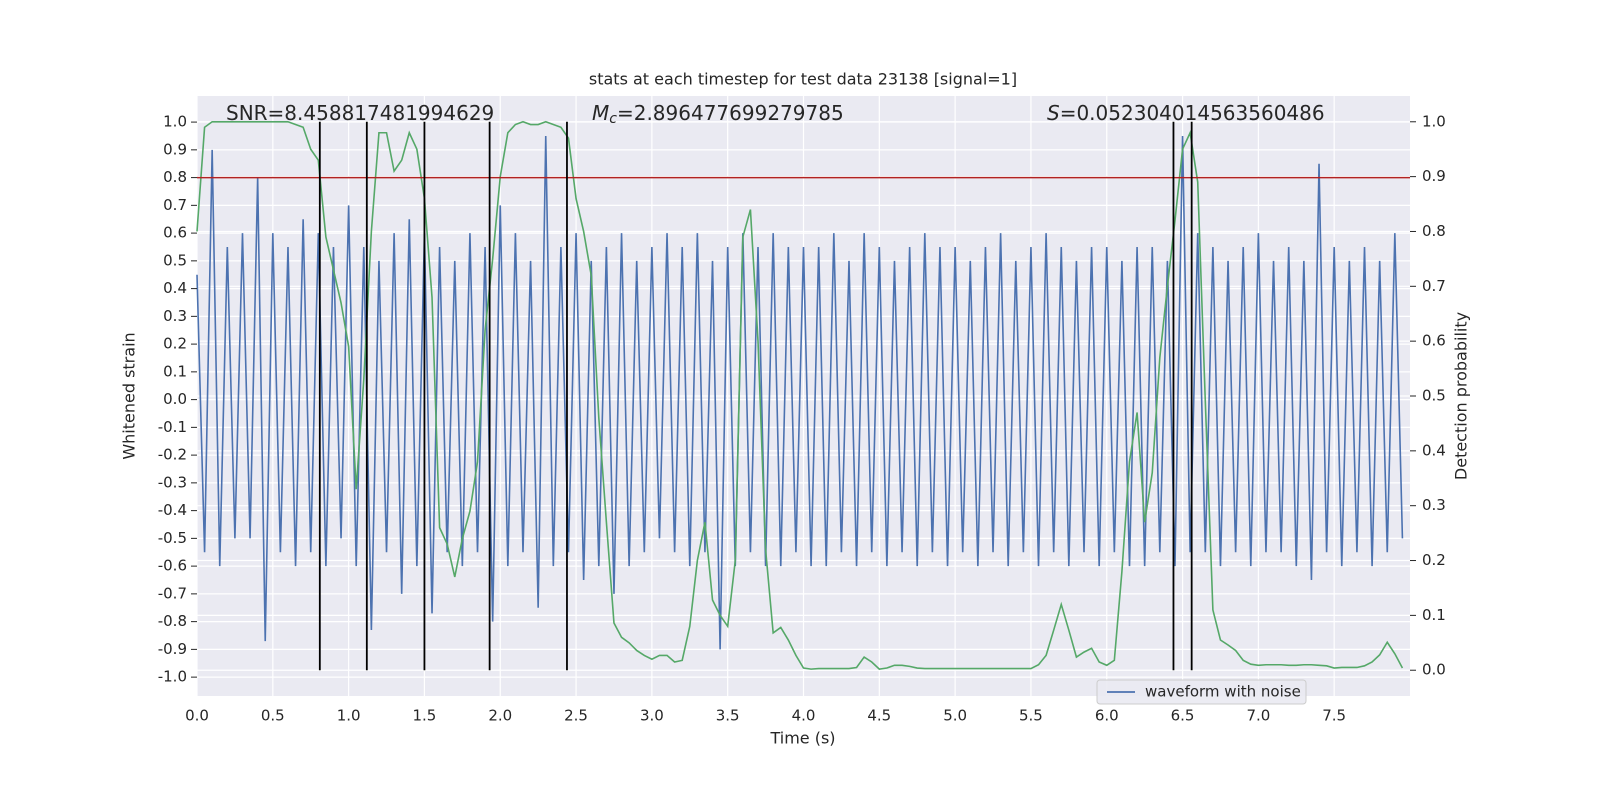 This screenshot has width=1600, height=800. What do you see at coordinates (1031, 716) in the screenshot?
I see `x-tick-label: 5.5` at bounding box center [1031, 716].